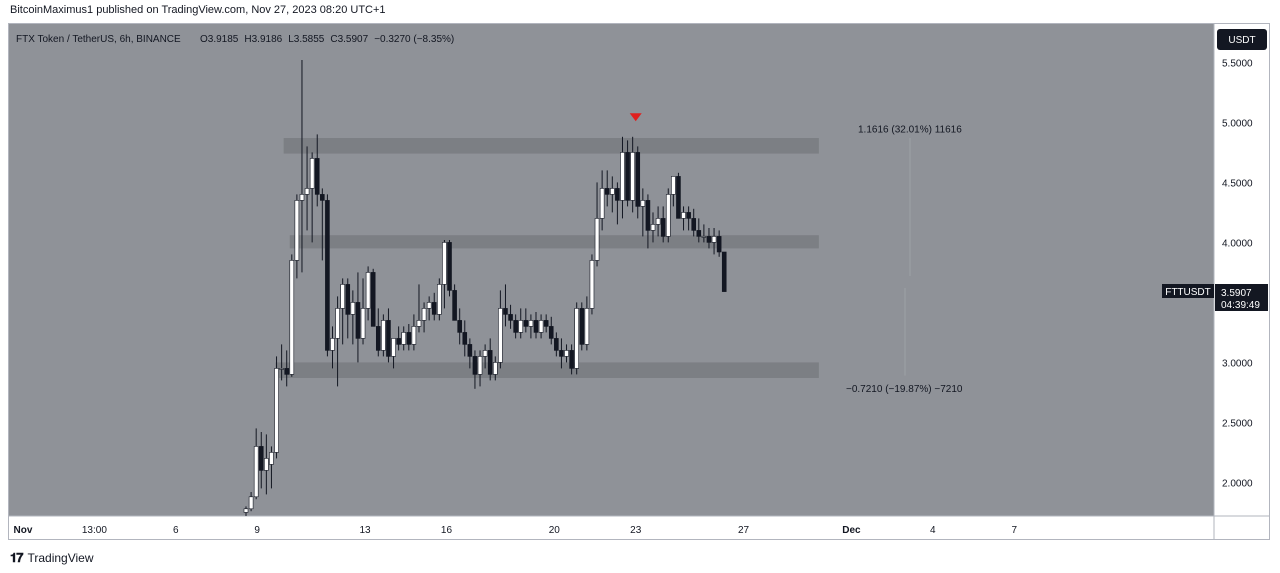 This screenshot has height=573, width=1280. Describe the element at coordinates (1242, 39) in the screenshot. I see `currency-badge` at that location.